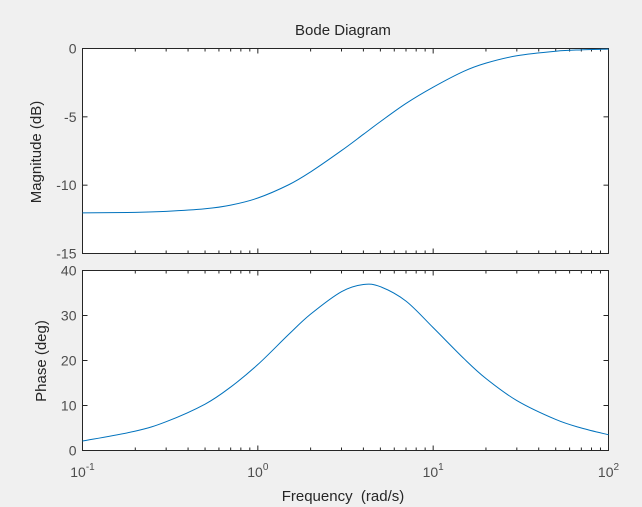 Image resolution: width=642 pixels, height=507 pixels. Describe the element at coordinates (73, 49) in the screenshot. I see `magnitude-ytick-label: 0` at that location.